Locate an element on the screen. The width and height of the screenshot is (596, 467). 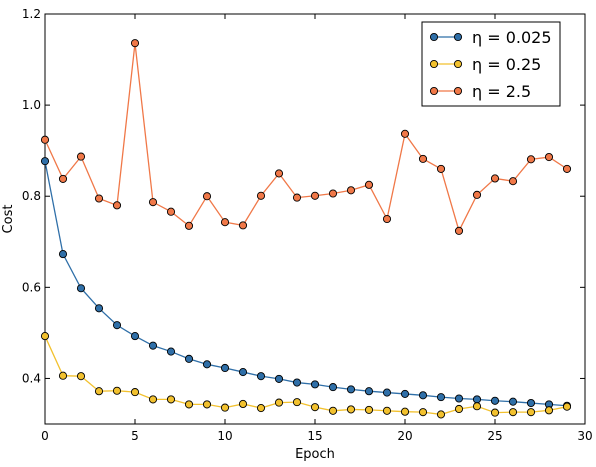
legend-entry-eta-0025: η = 0.025 is located at coordinates (490, 37).